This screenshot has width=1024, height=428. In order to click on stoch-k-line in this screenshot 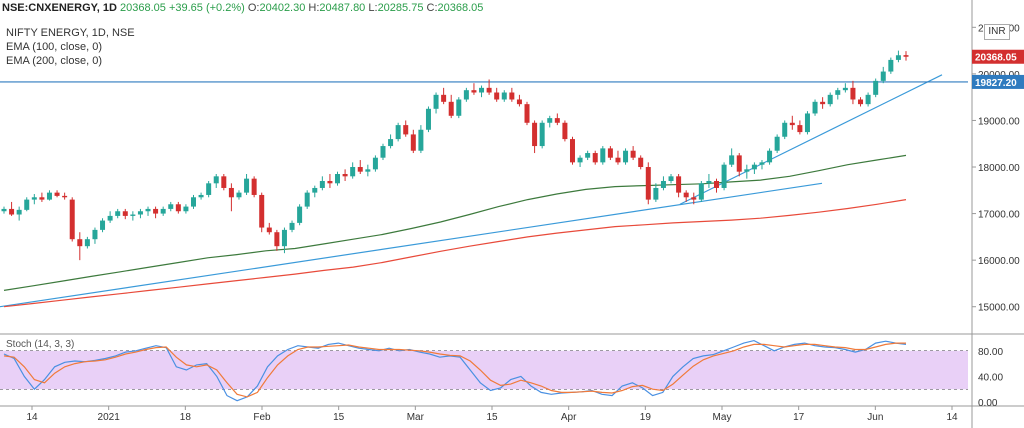, I will do `click(455, 370)`.